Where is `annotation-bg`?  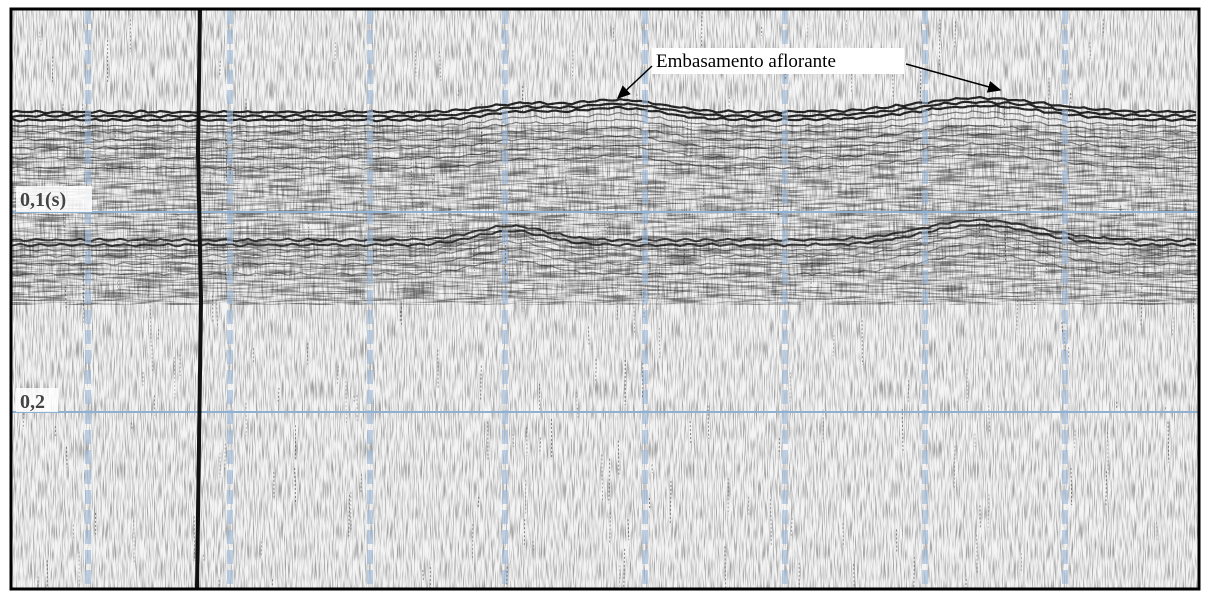
annotation-bg is located at coordinates (778, 61).